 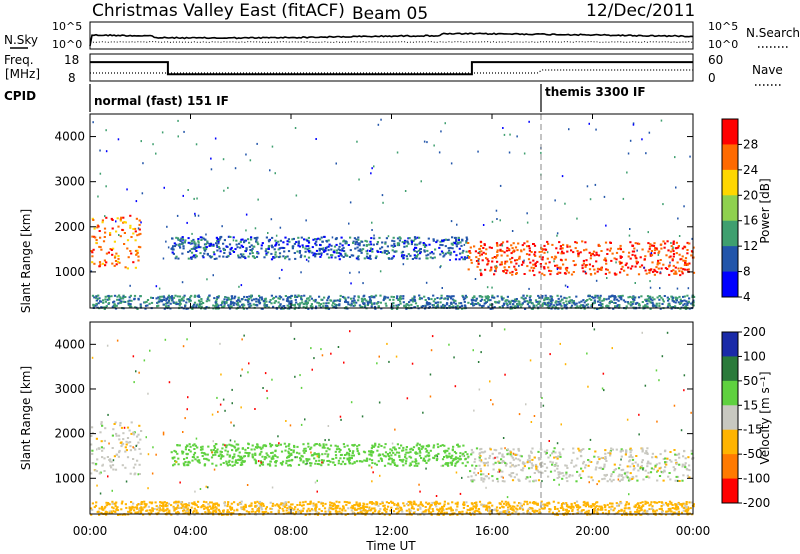 What do you see at coordinates (391, 42) in the screenshot?
I see `noise-search-trace` at bounding box center [391, 42].